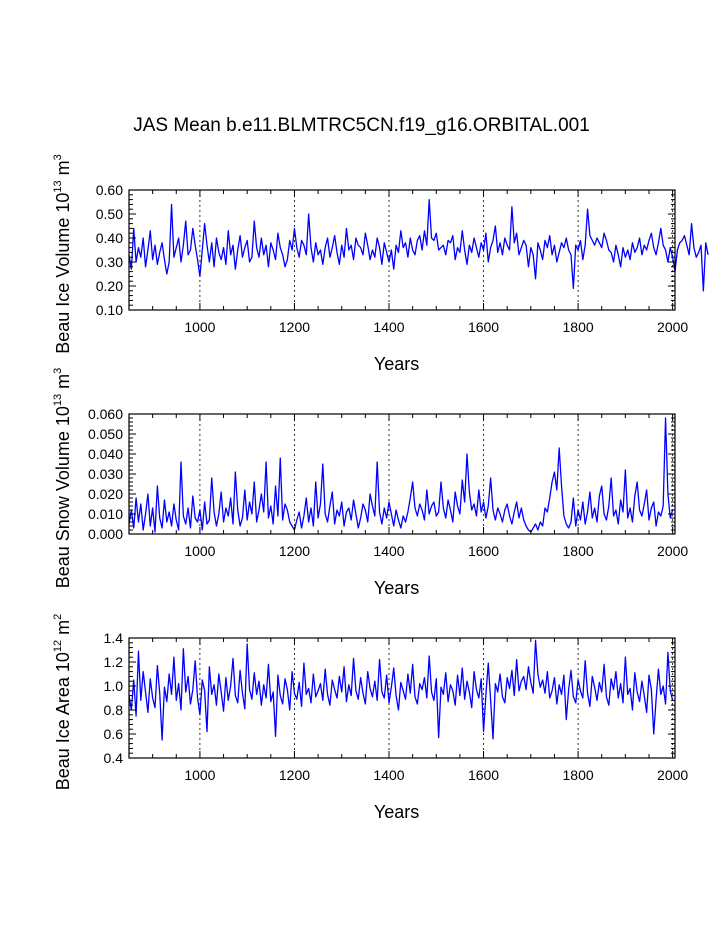 This screenshot has height=935, width=723. What do you see at coordinates (109, 214) in the screenshot?
I see `y-tick-label: 0.50` at bounding box center [109, 214].